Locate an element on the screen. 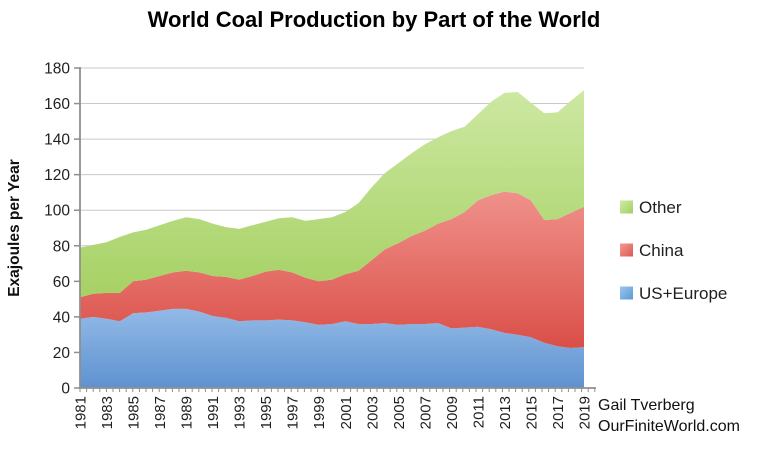 The height and width of the screenshot is (454, 768). legend-item-US+Europe: US+Europe is located at coordinates (673, 293).